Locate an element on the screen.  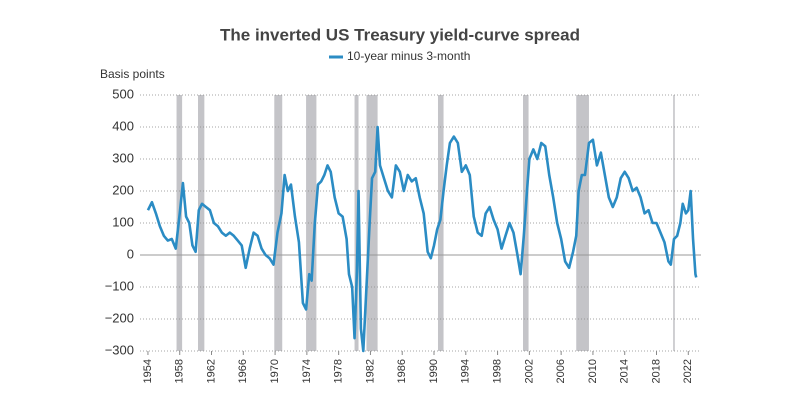
x-tick-label: 2018 is located at coordinates (656, 371).